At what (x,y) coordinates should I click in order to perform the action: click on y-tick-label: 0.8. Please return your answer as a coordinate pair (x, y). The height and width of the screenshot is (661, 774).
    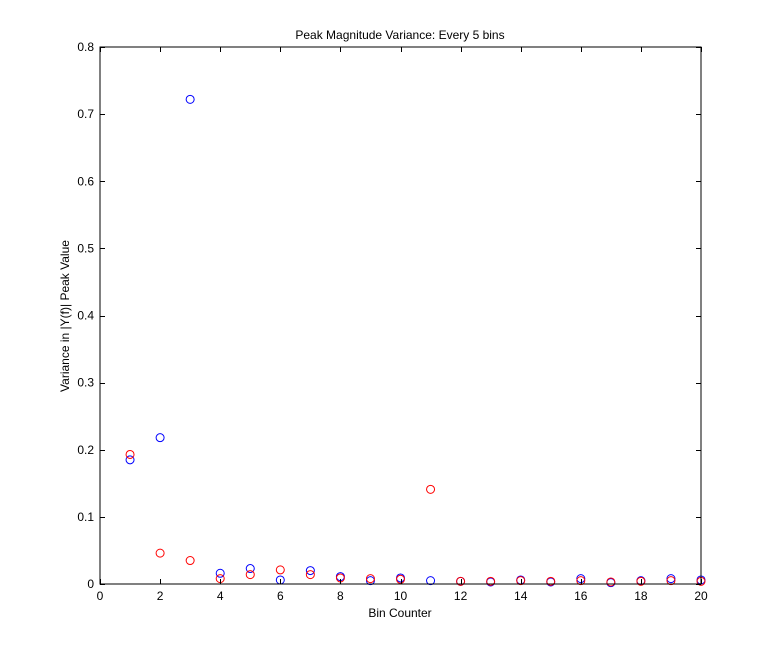
    Looking at the image, I should click on (85, 47).